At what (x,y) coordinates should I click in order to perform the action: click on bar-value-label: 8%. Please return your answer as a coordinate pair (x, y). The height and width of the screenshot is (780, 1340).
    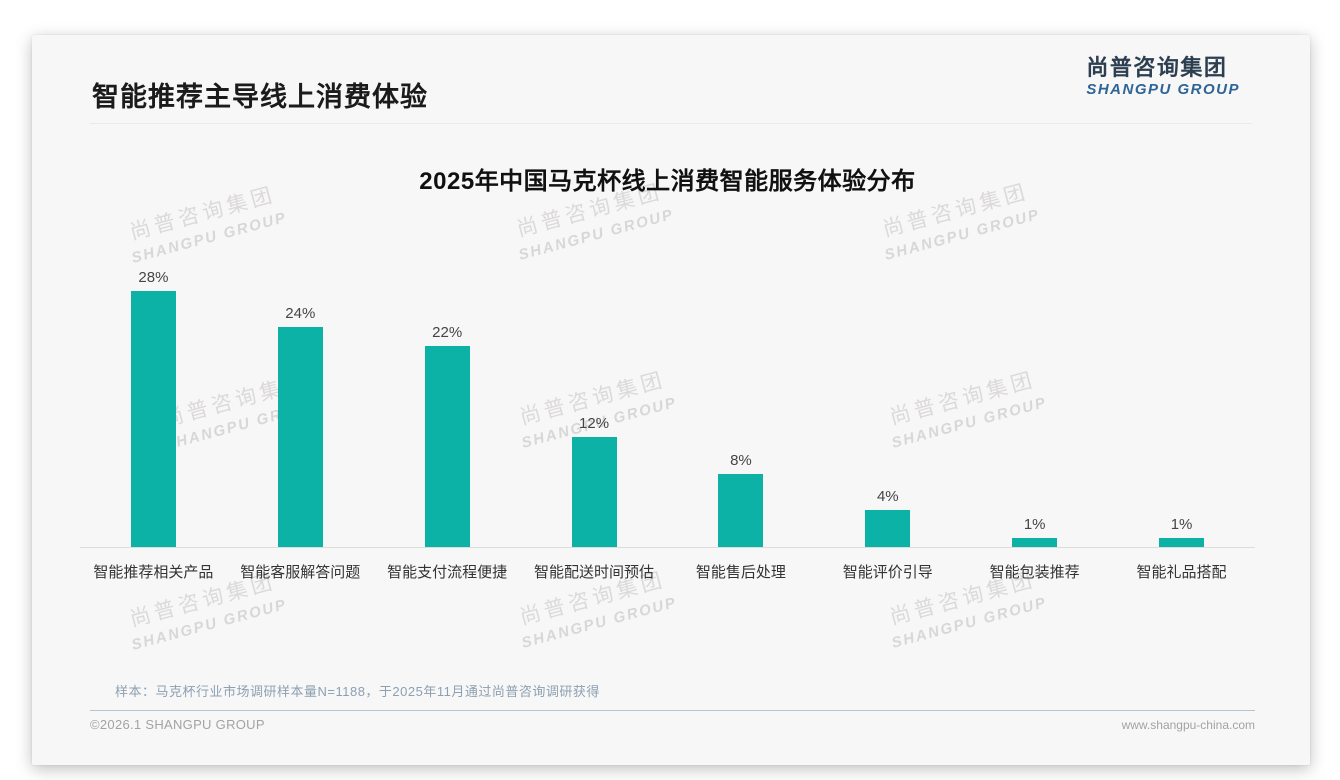
    Looking at the image, I should click on (741, 460).